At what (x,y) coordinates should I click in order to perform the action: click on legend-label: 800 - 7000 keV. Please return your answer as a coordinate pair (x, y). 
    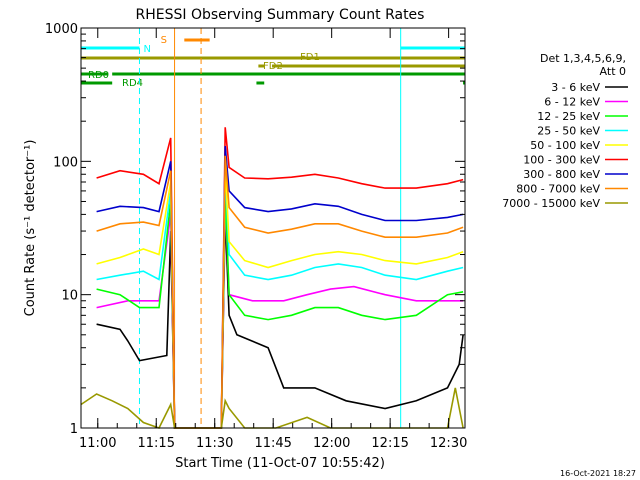
    Looking at the image, I should click on (558, 189).